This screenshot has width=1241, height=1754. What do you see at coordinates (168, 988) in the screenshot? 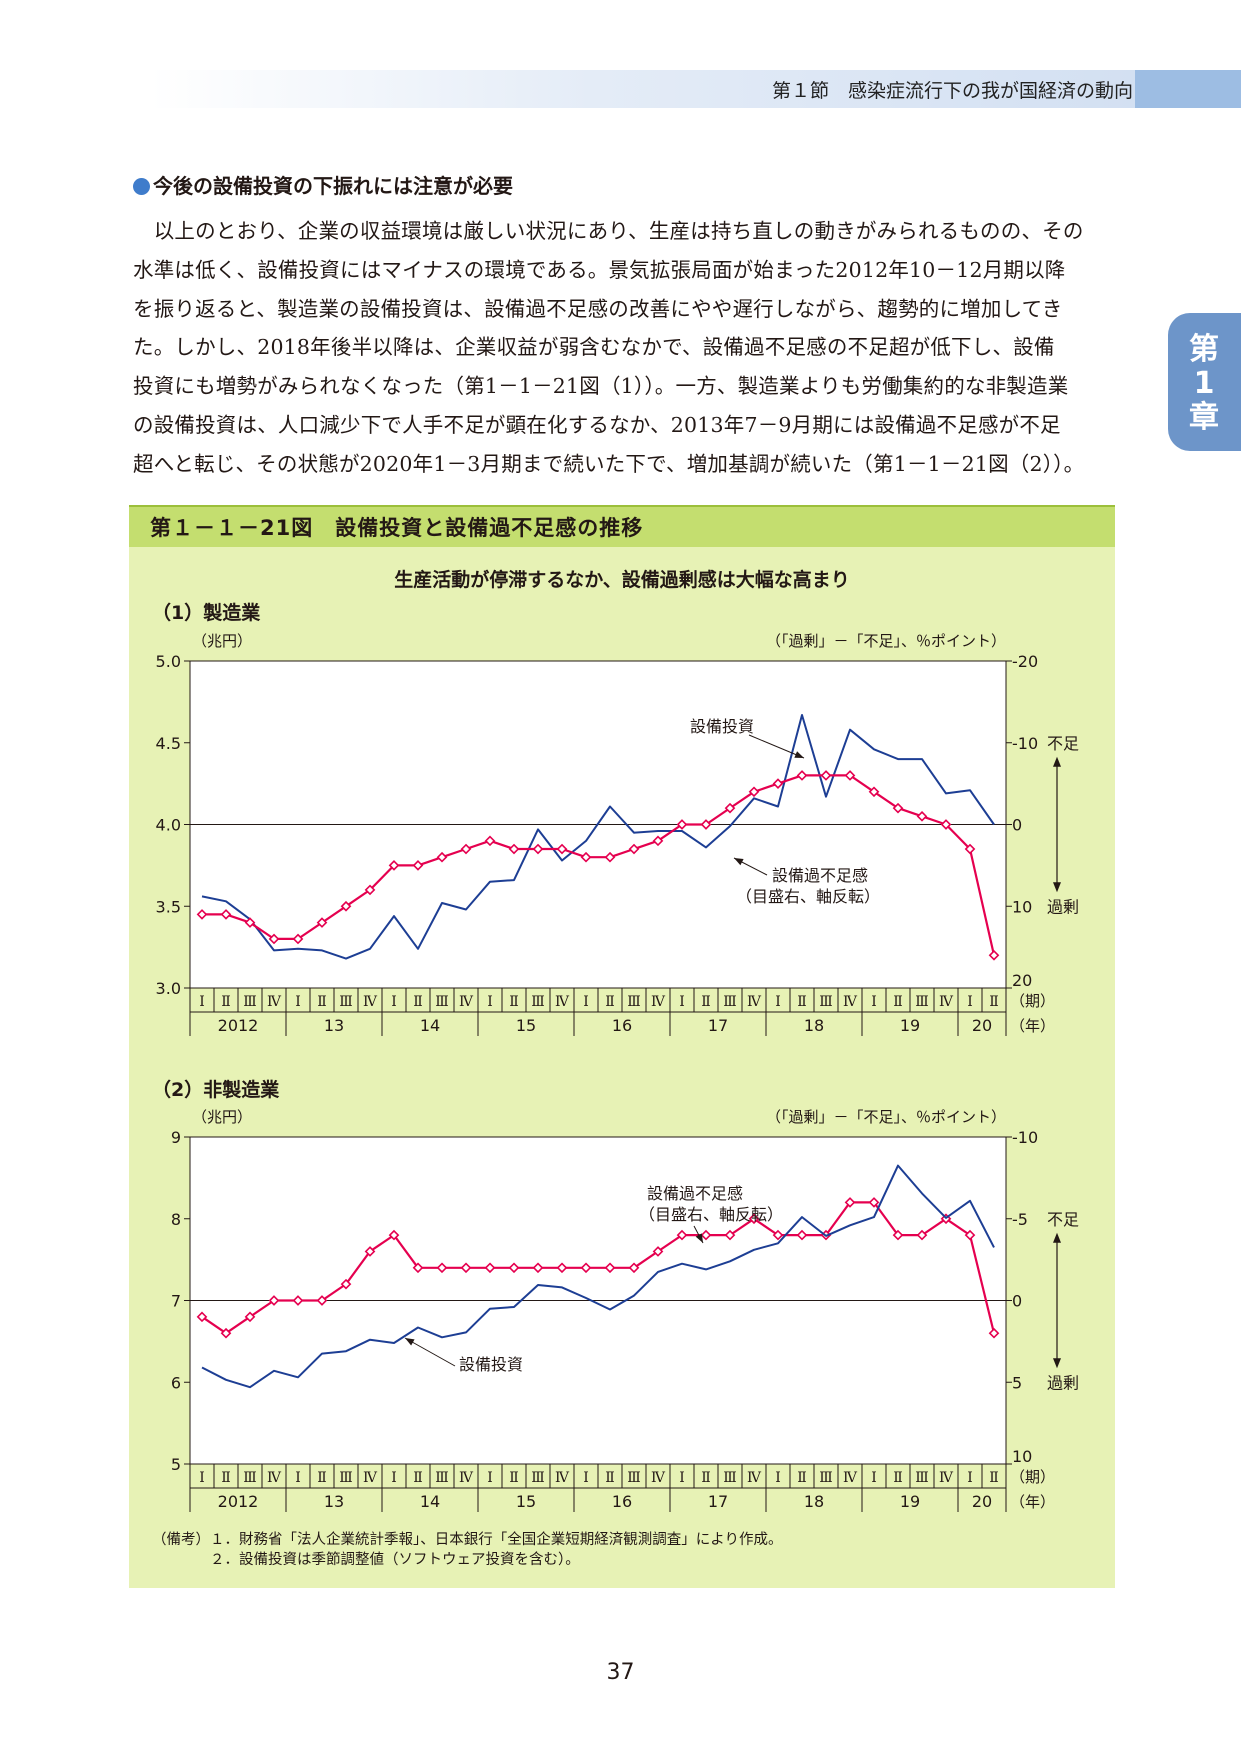
I see `left-tick-label: 3.0` at bounding box center [168, 988].